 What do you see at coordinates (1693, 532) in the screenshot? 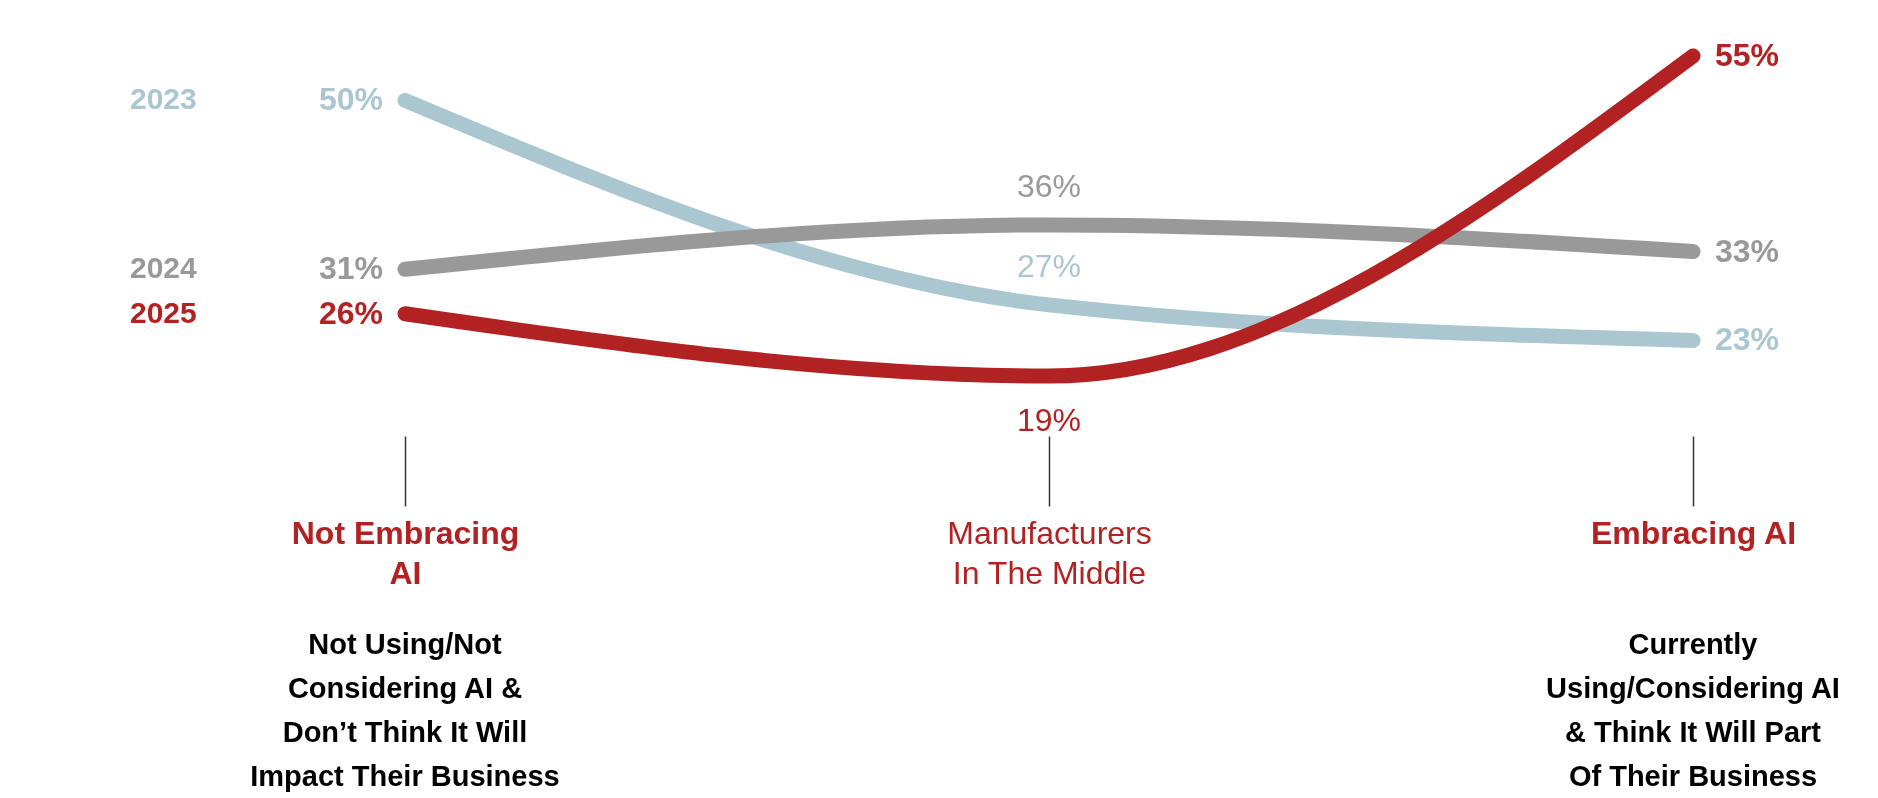
I see `x-tick-label: Embracing AI` at bounding box center [1693, 532].